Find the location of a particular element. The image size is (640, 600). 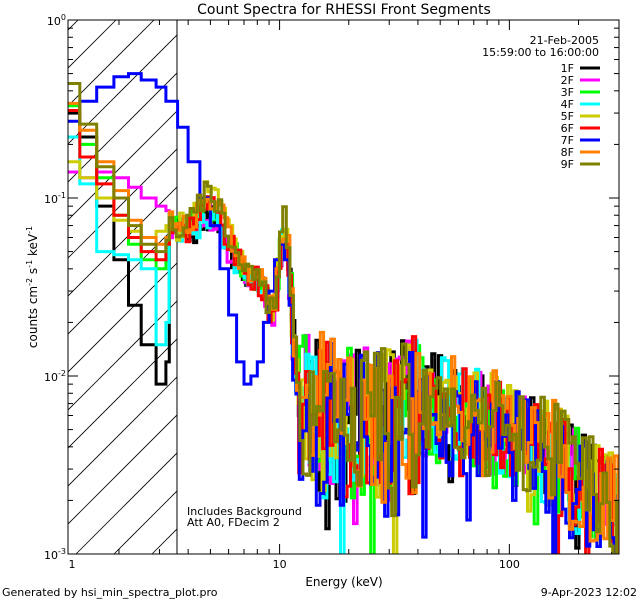

annotation-attenuator: Att A0, FDecim 2 is located at coordinates (233, 522).